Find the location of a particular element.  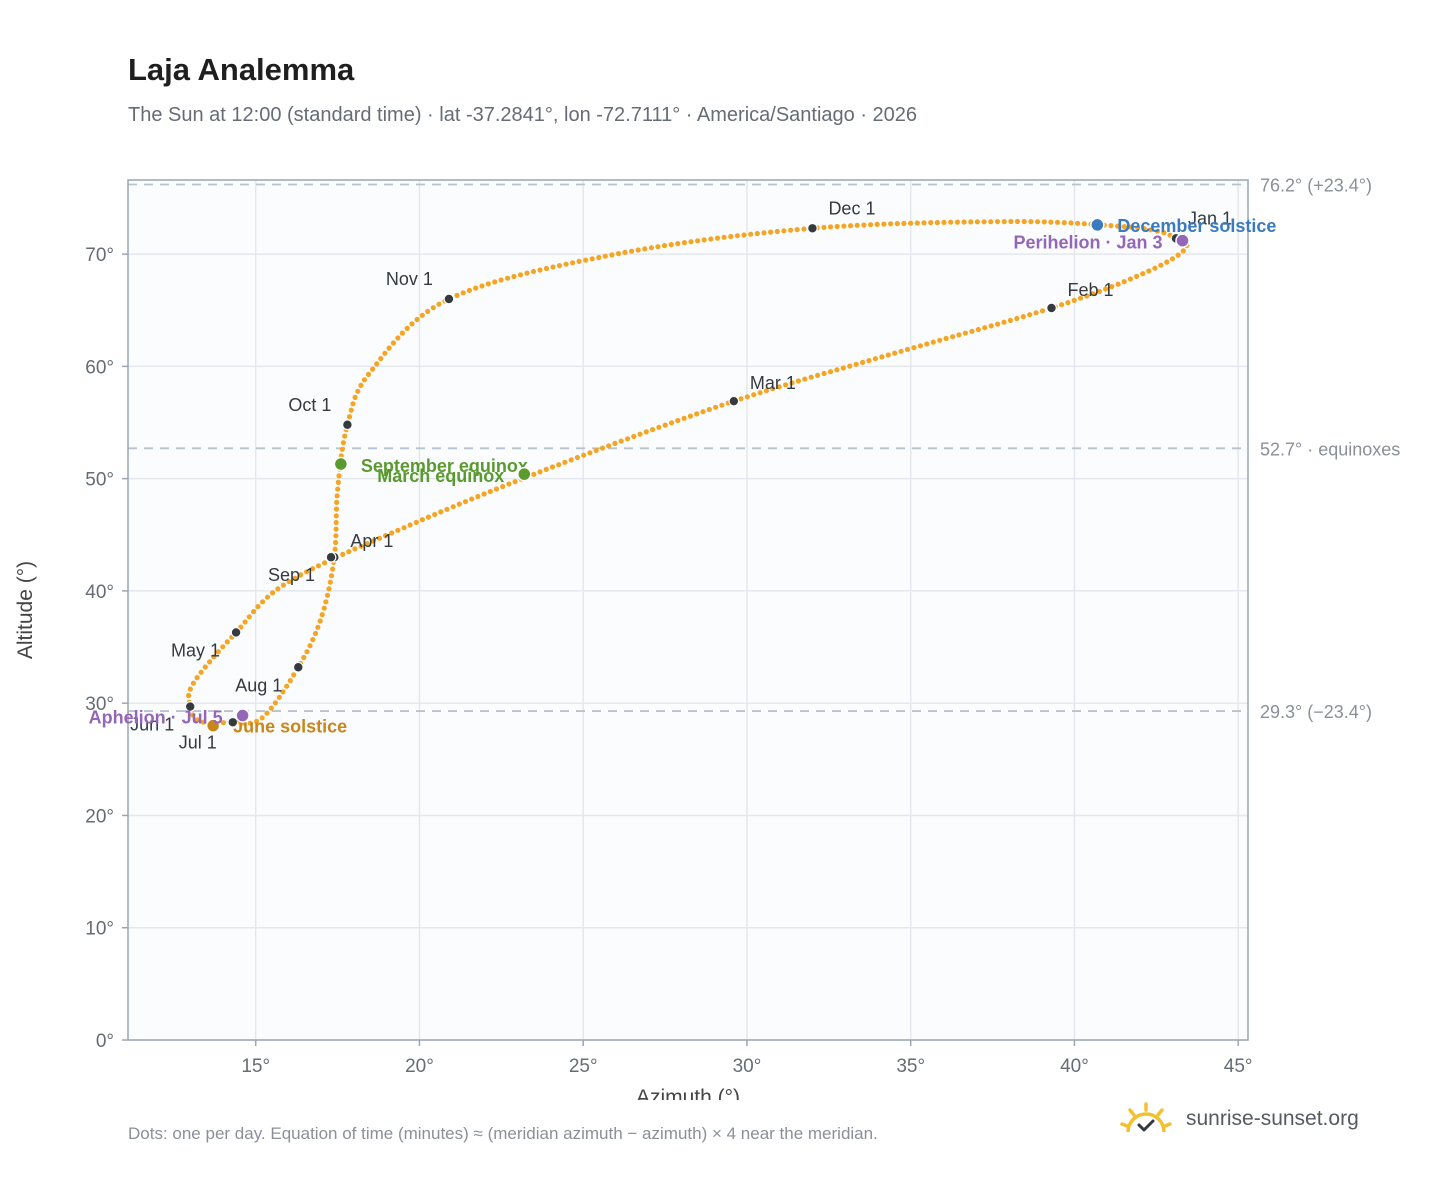

month-marker-label: Oct 1 is located at coordinates (309, 405).